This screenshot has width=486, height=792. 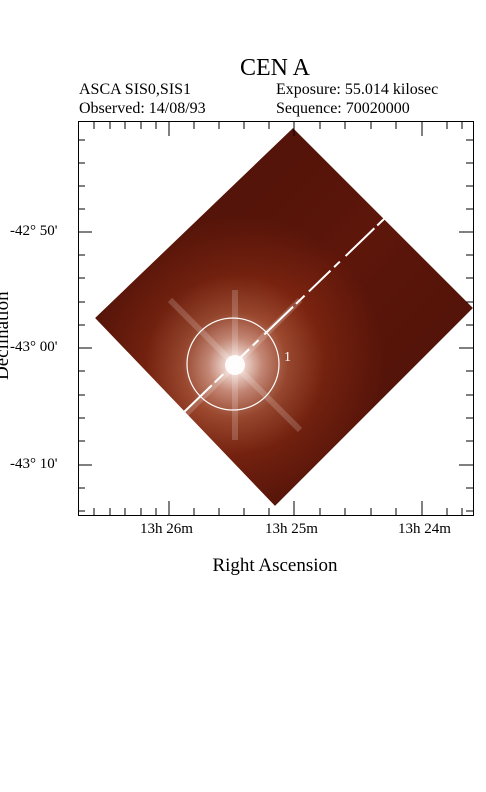 What do you see at coordinates (287, 357) in the screenshot?
I see `source-label: 1` at bounding box center [287, 357].